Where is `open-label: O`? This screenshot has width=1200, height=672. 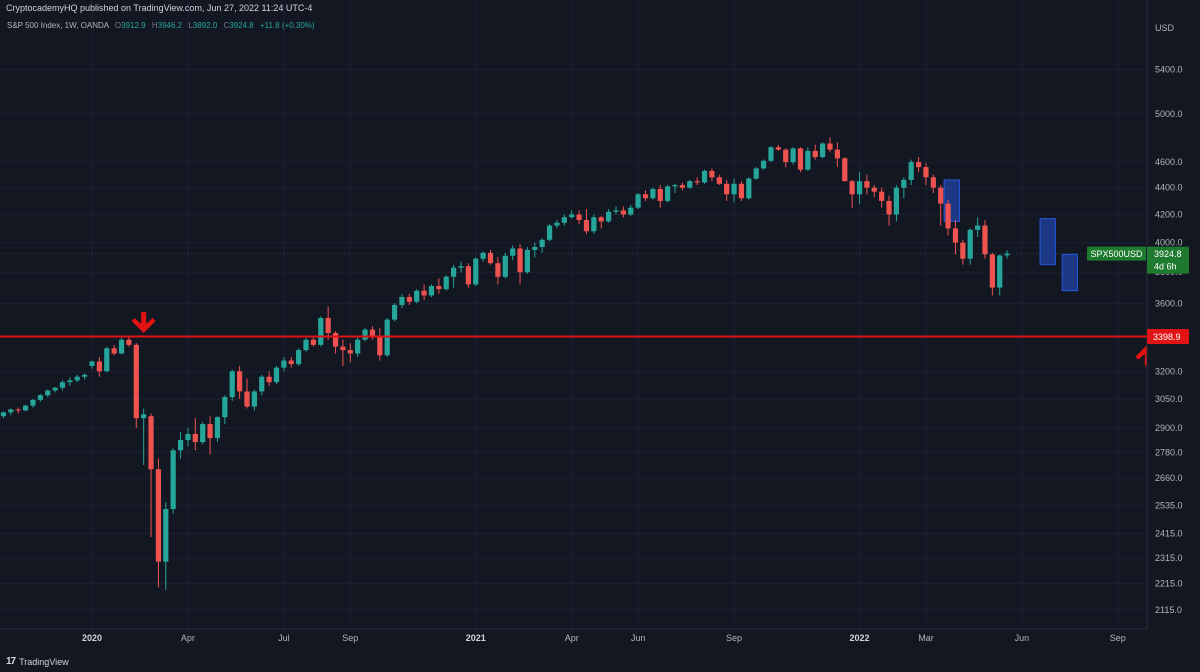 open-label: O is located at coordinates (118, 25).